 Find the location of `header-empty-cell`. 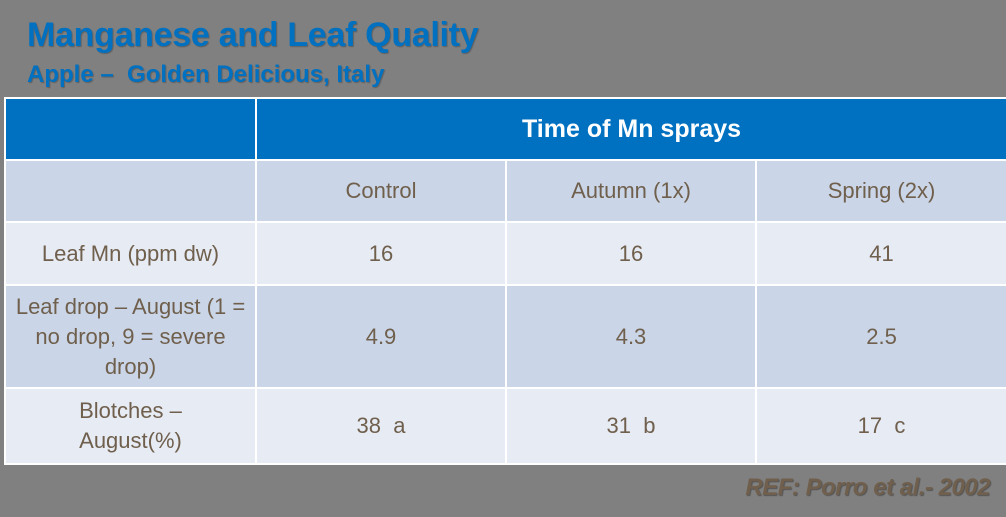

header-empty-cell is located at coordinates (130, 129).